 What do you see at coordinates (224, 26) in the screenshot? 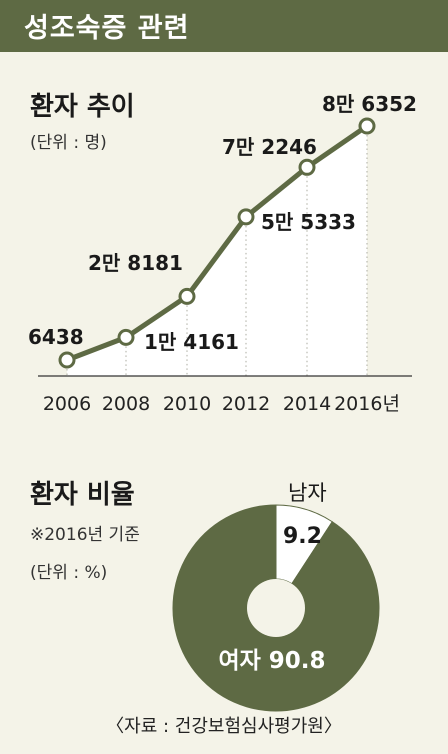
I see `header-bar: 성조숙증 관련` at bounding box center [224, 26].